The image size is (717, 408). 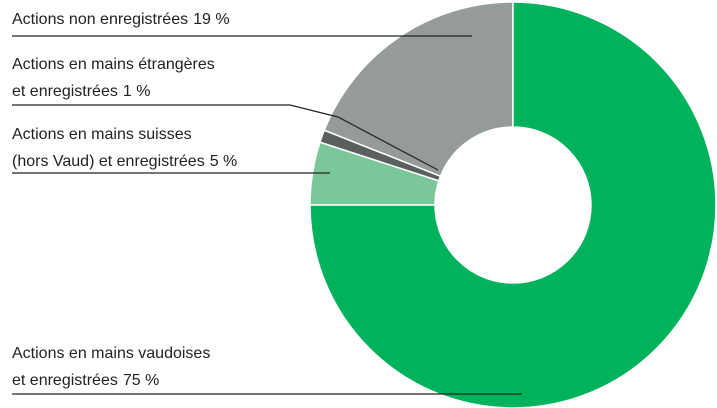 I want to click on donut-slice, so click(x=418, y=89).